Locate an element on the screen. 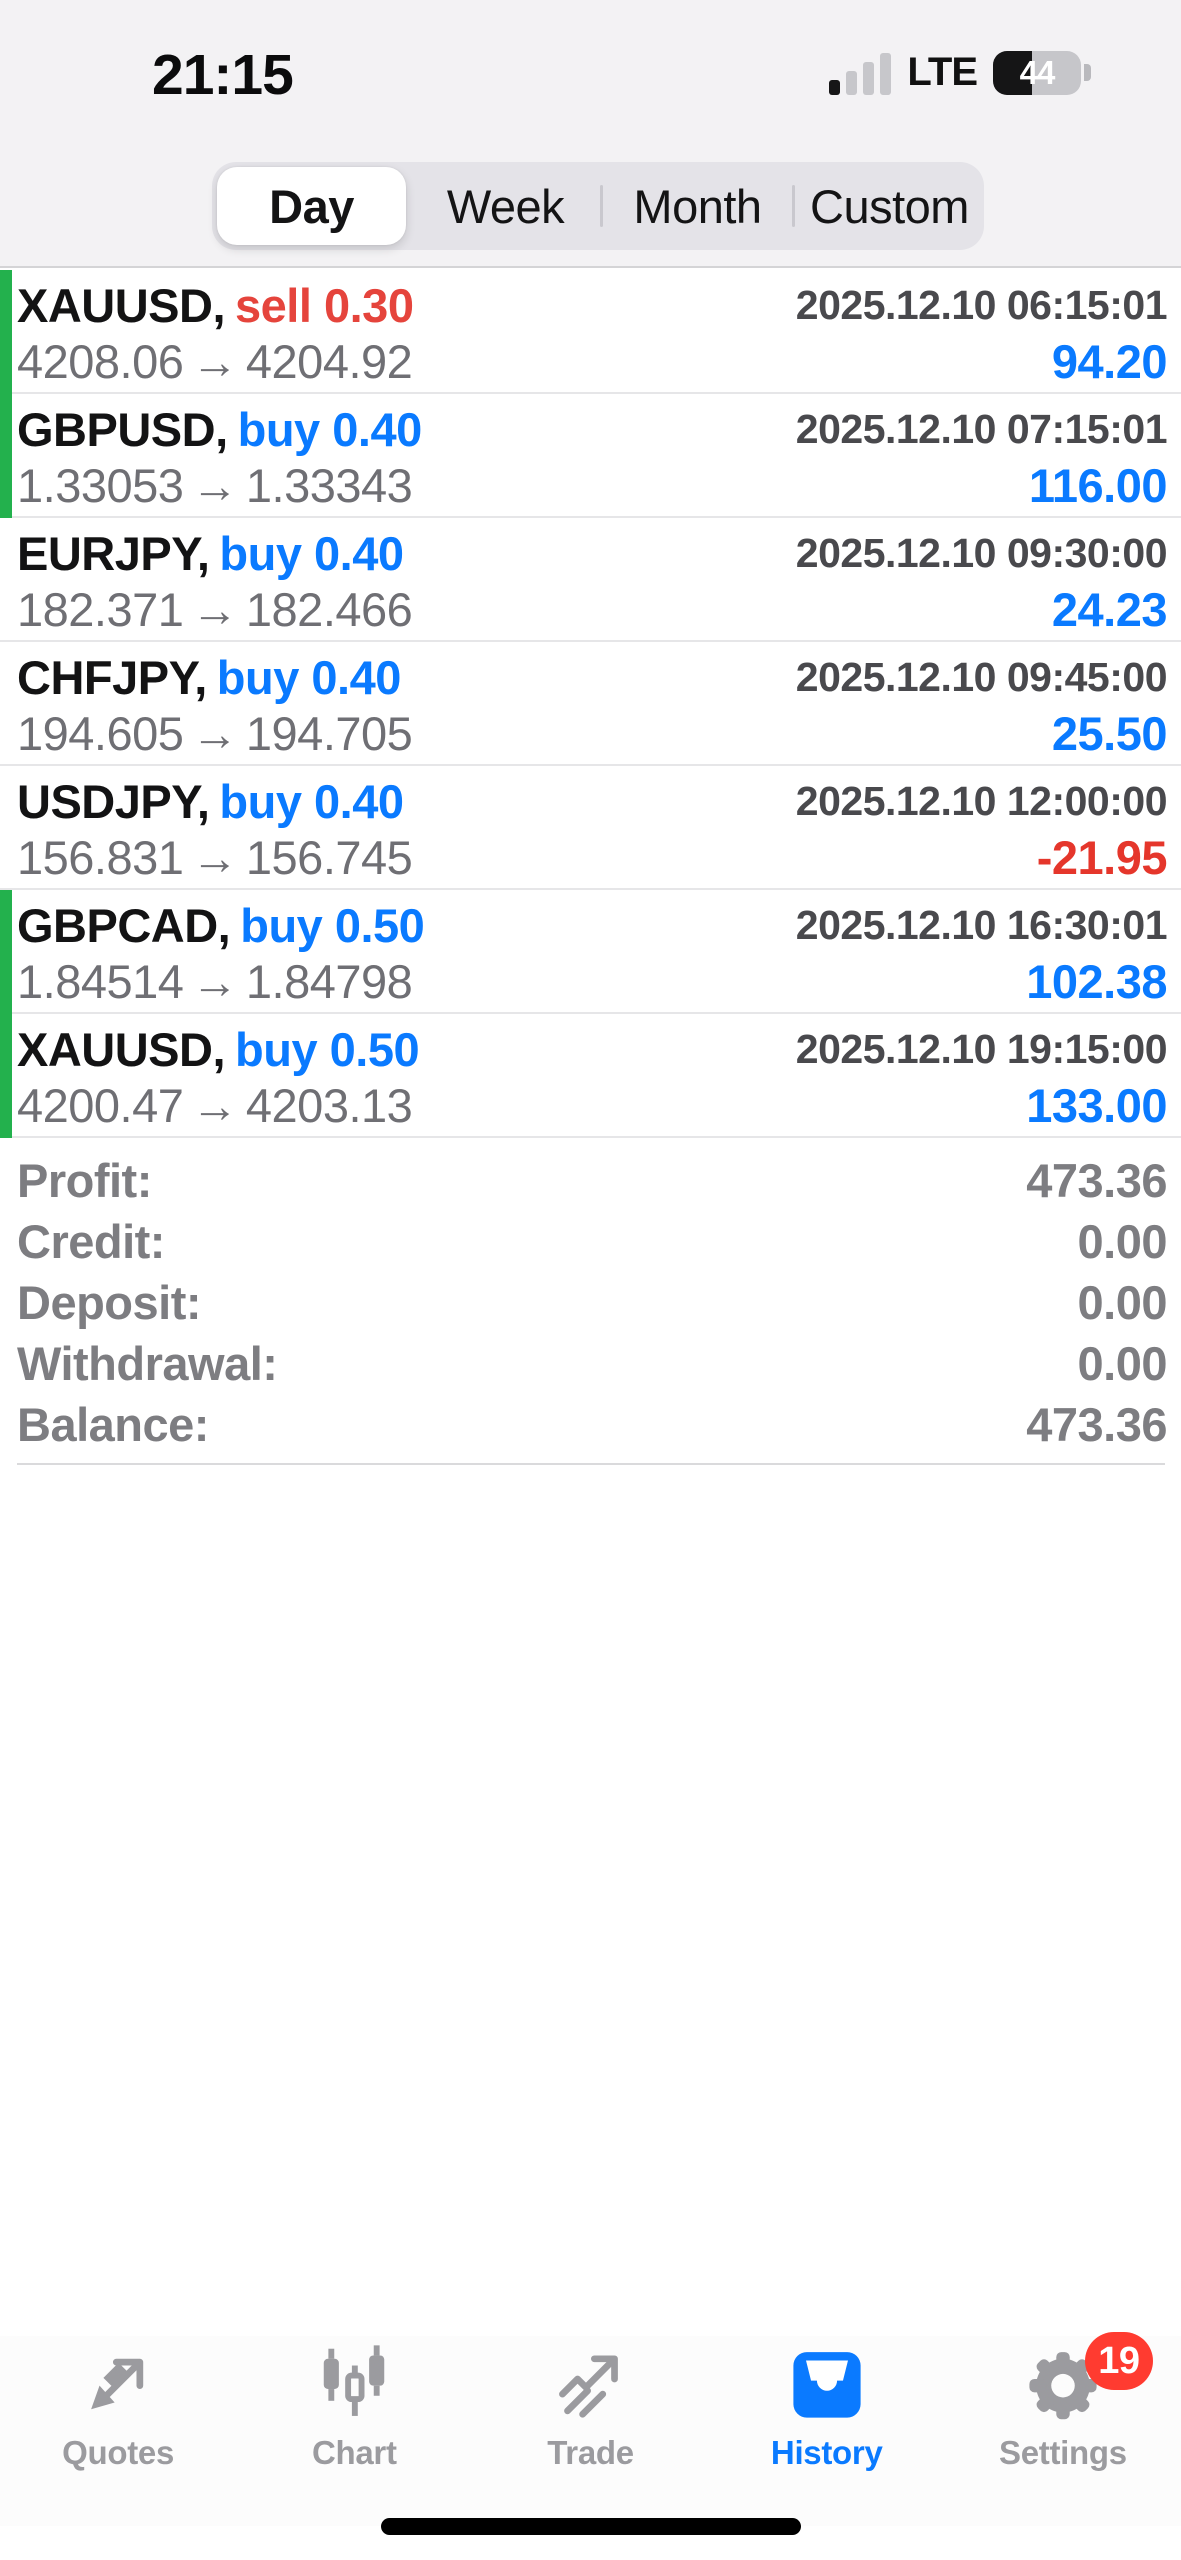 The image size is (1181, 2560). trade-symbol: EURJPY, is located at coordinates (113, 553).